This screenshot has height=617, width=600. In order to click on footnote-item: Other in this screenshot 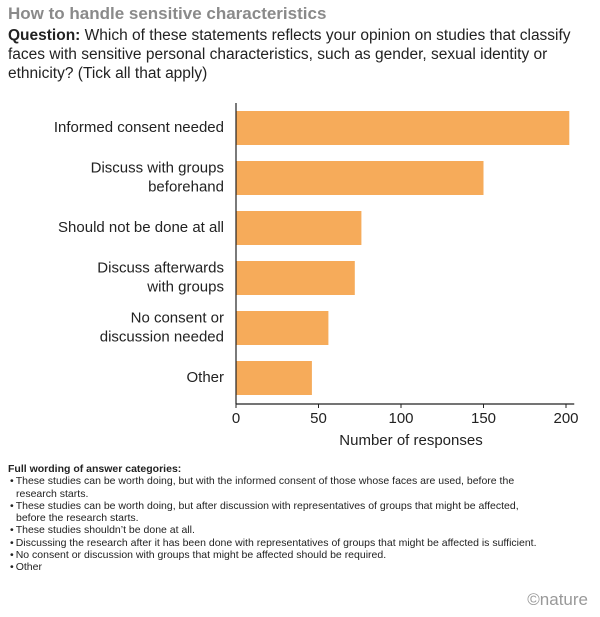, I will do `click(273, 567)`.